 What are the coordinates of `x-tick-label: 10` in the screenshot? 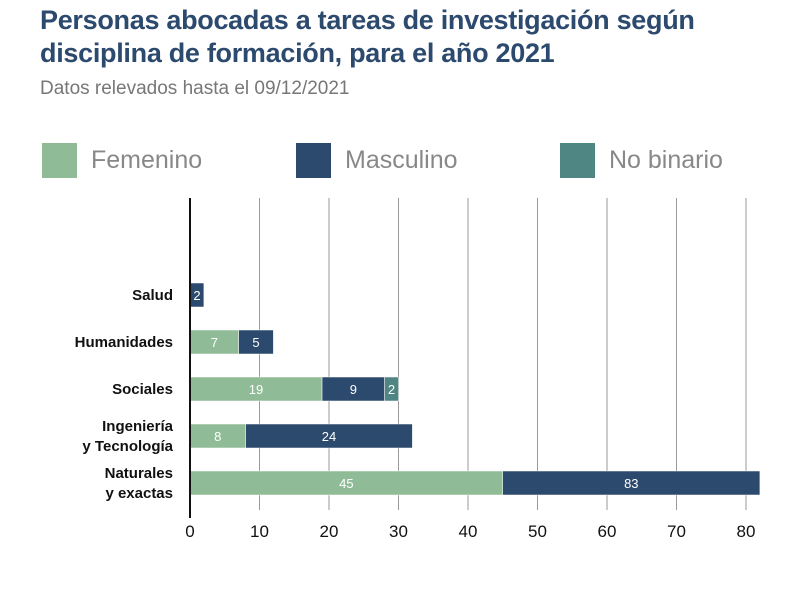 It's located at (259, 531).